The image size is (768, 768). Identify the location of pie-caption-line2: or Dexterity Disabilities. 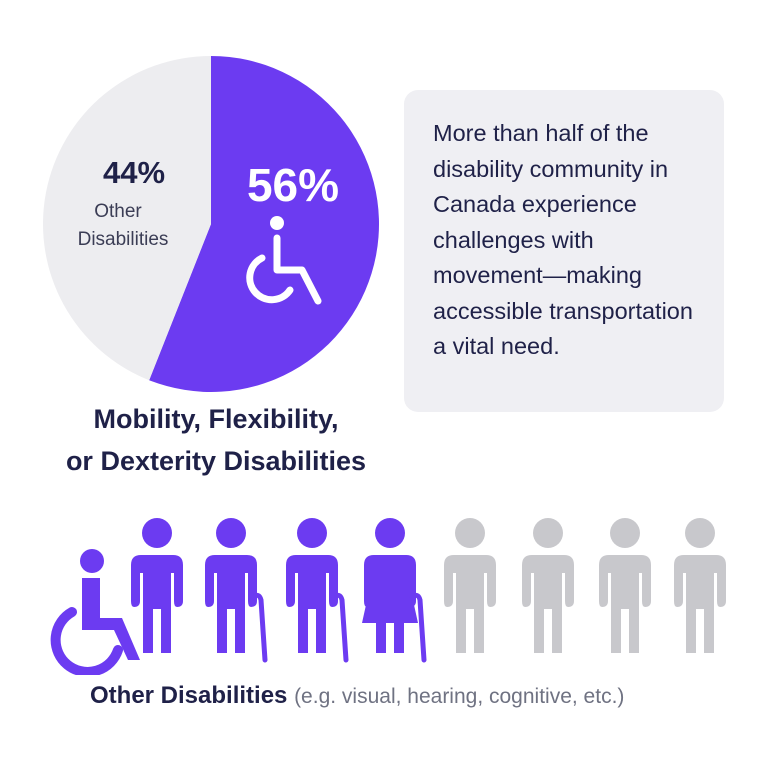
(216, 461).